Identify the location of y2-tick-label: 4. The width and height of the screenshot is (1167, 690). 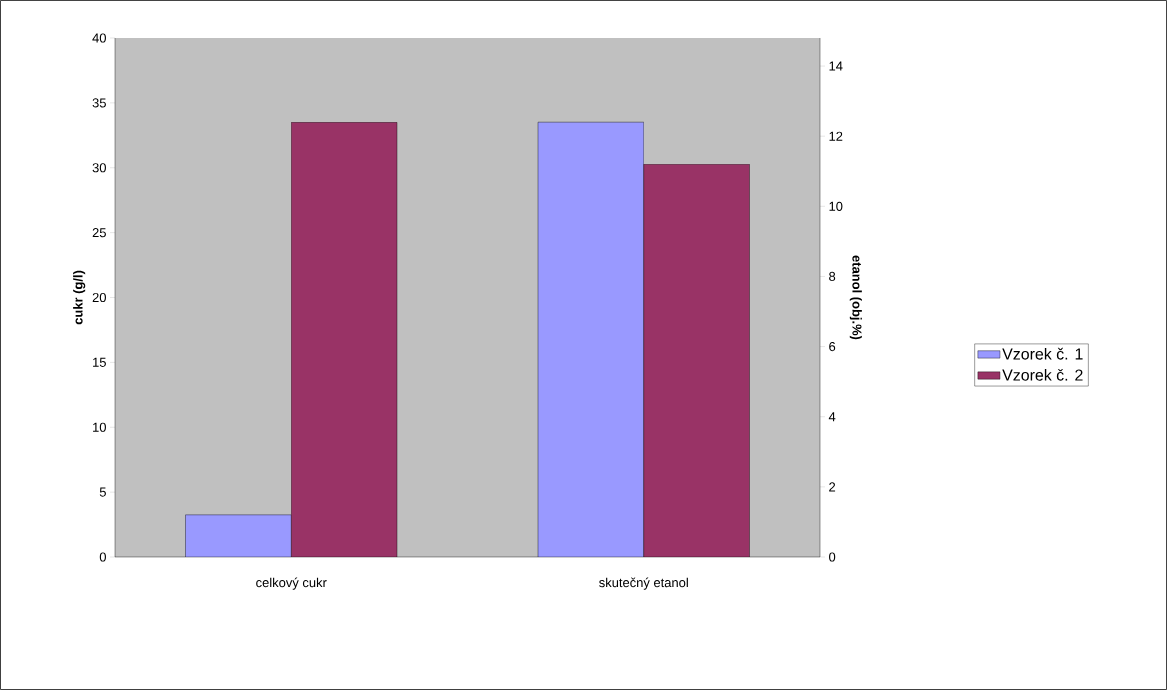
(832, 417).